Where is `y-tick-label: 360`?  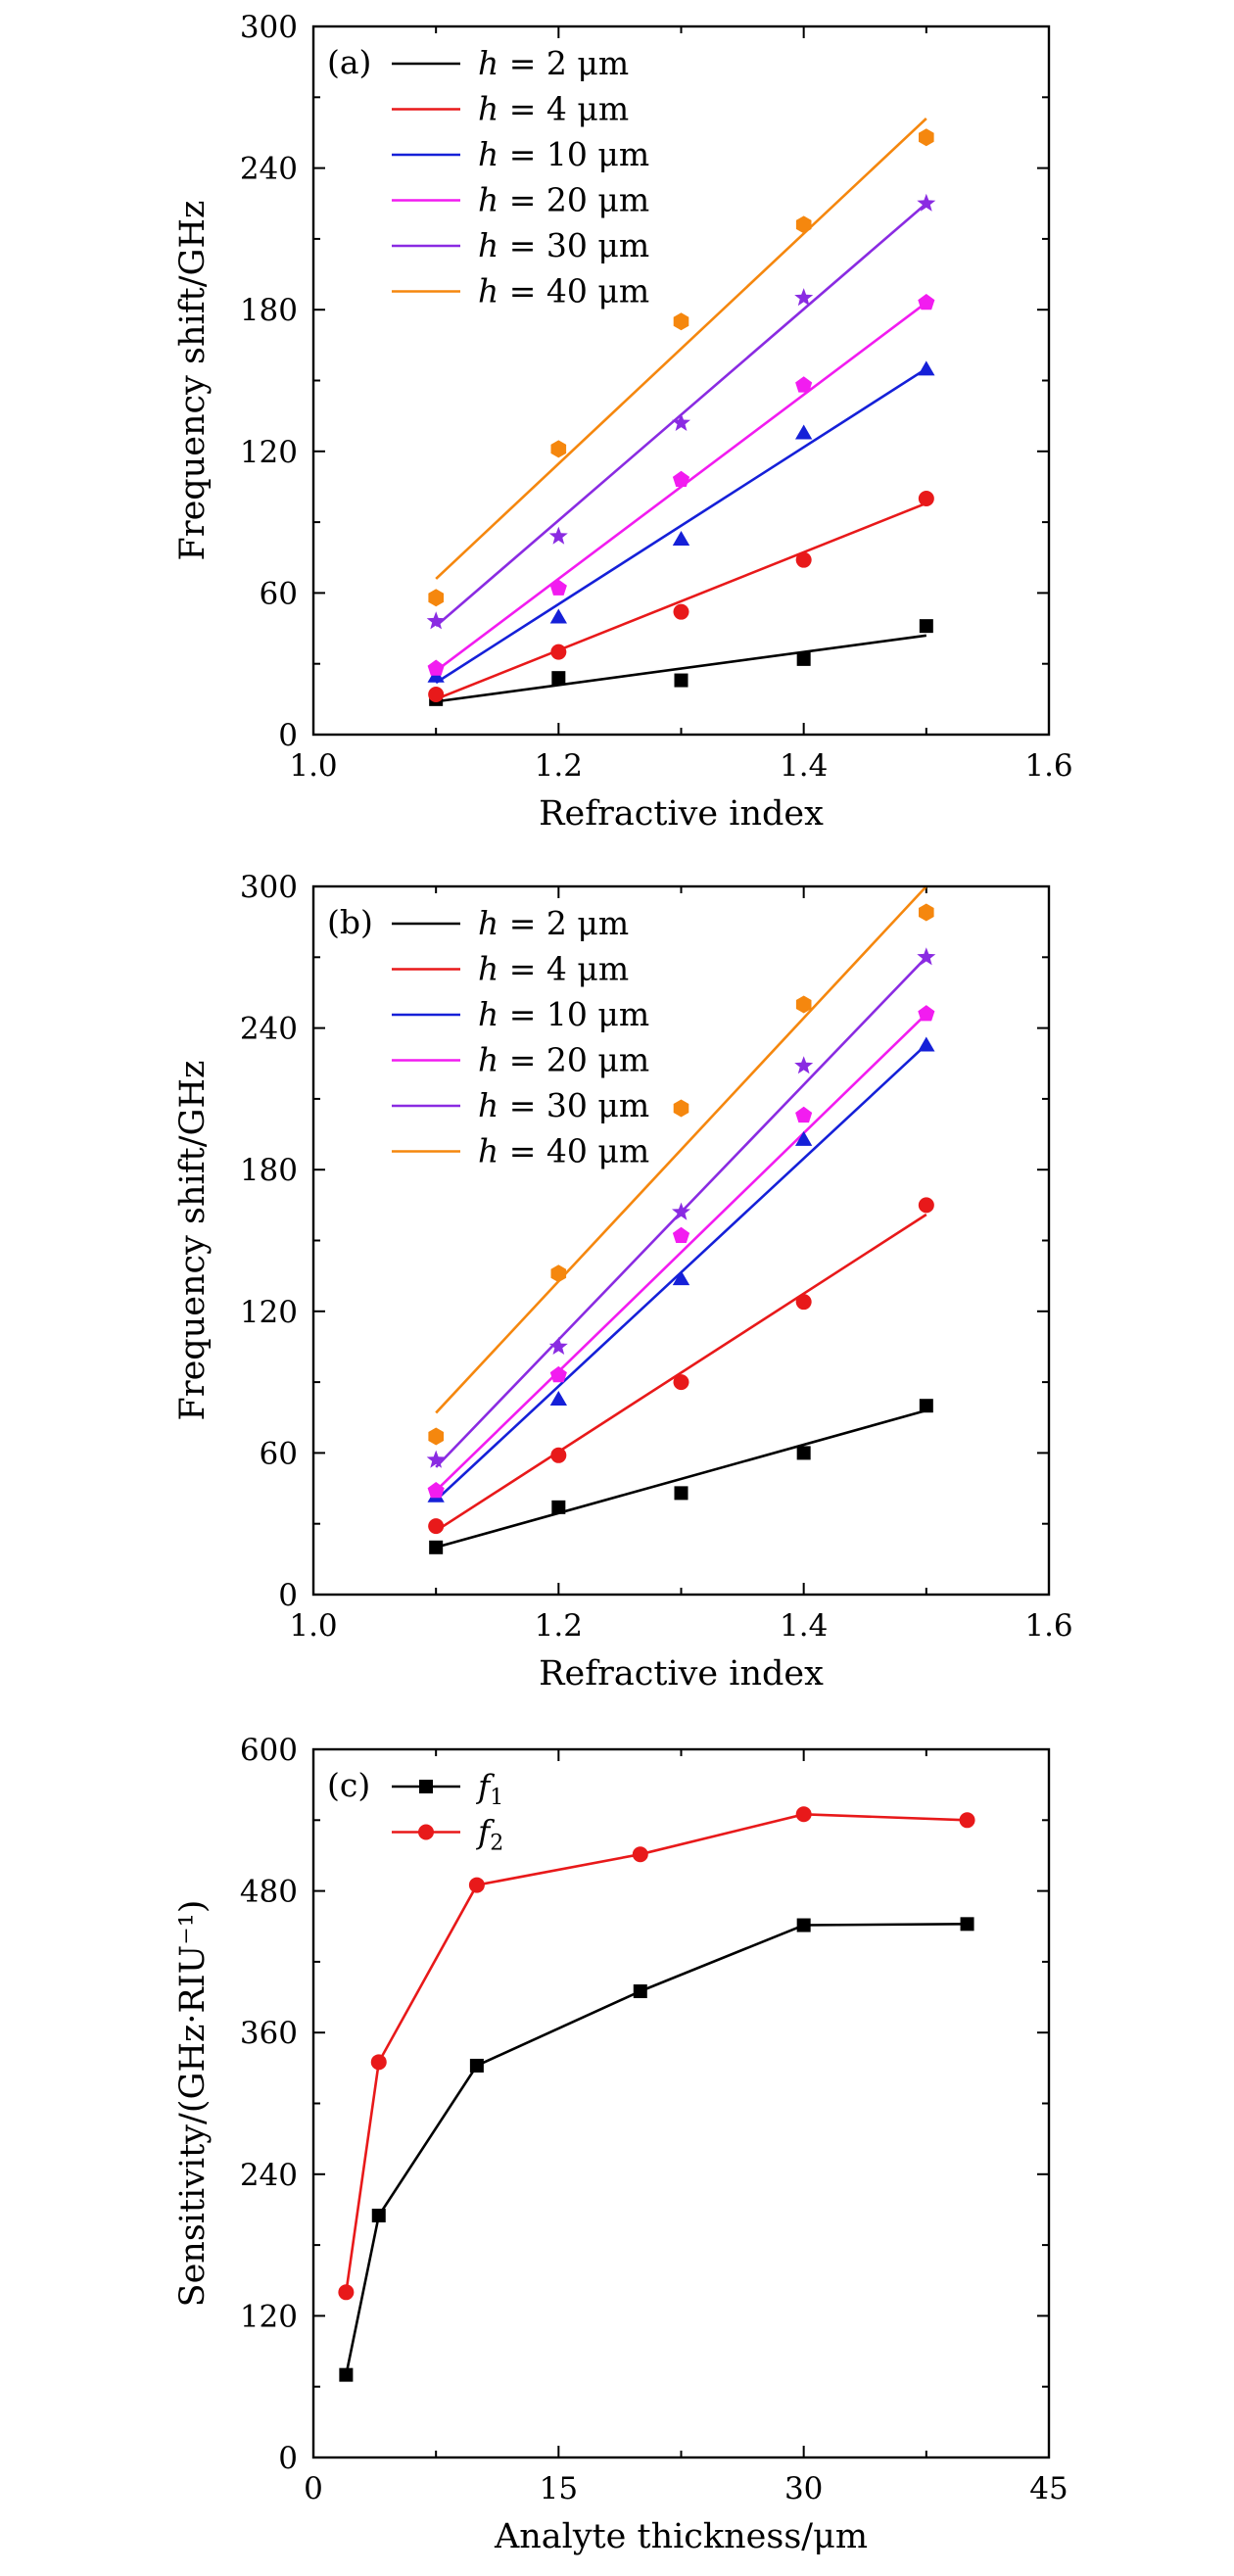 y-tick-label: 360 is located at coordinates (269, 2033).